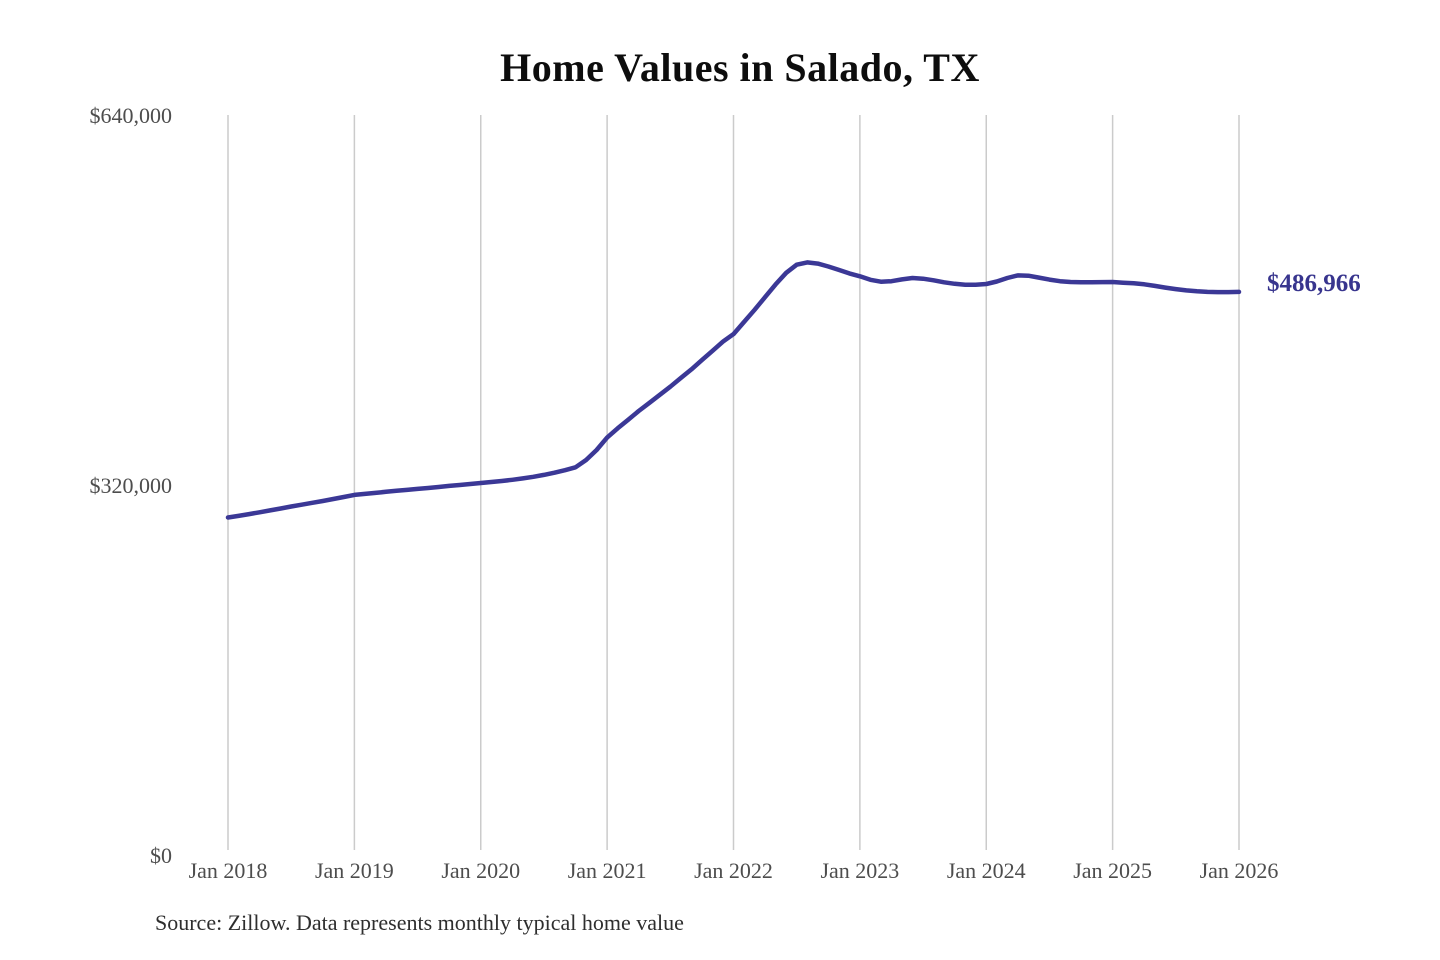 The height and width of the screenshot is (960, 1440). What do you see at coordinates (161, 855) in the screenshot?
I see `y-tick-label: $0` at bounding box center [161, 855].